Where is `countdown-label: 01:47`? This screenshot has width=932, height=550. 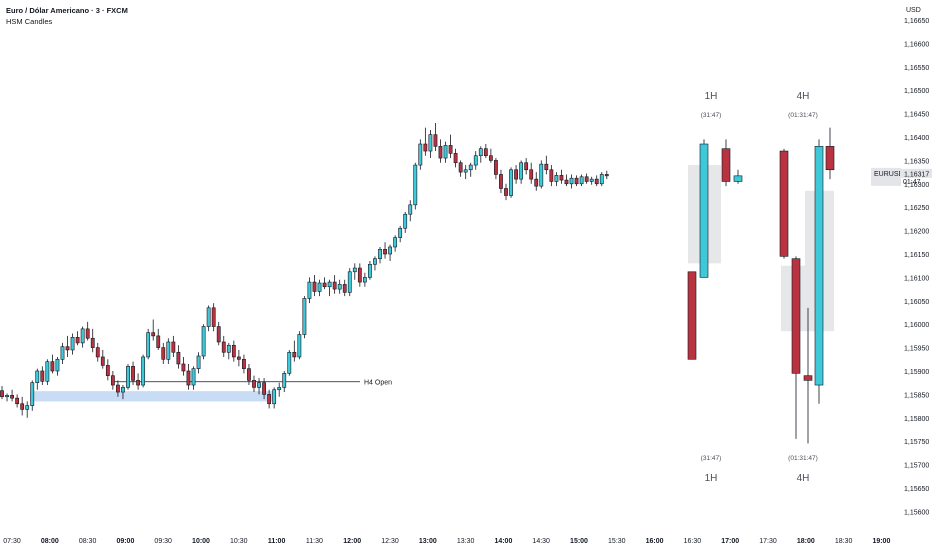
countdown-label: 01:47 is located at coordinates (912, 182).